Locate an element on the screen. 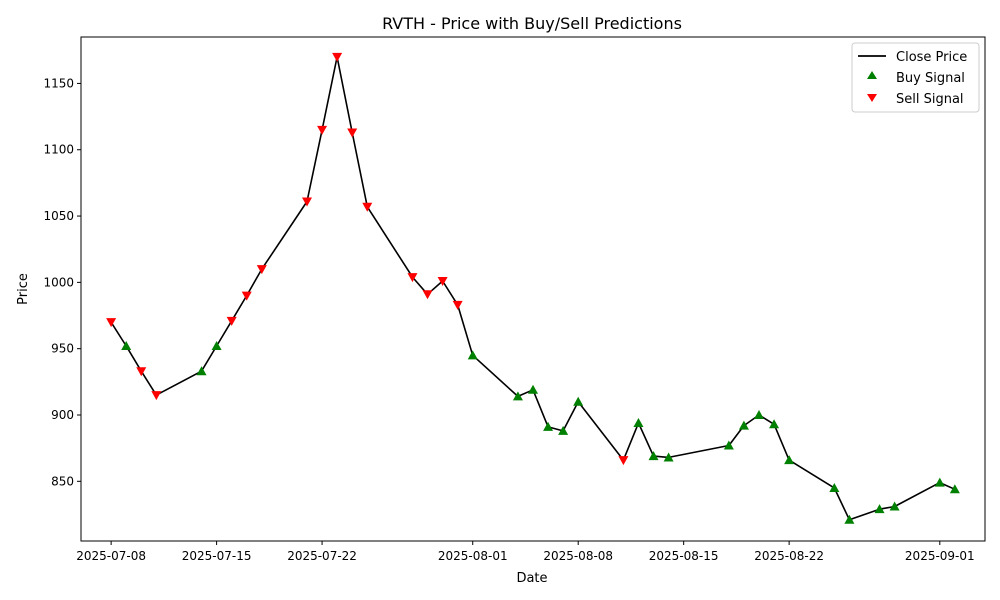 This screenshot has height=600, width=1000. y-axis-label: Price is located at coordinates (23, 289).